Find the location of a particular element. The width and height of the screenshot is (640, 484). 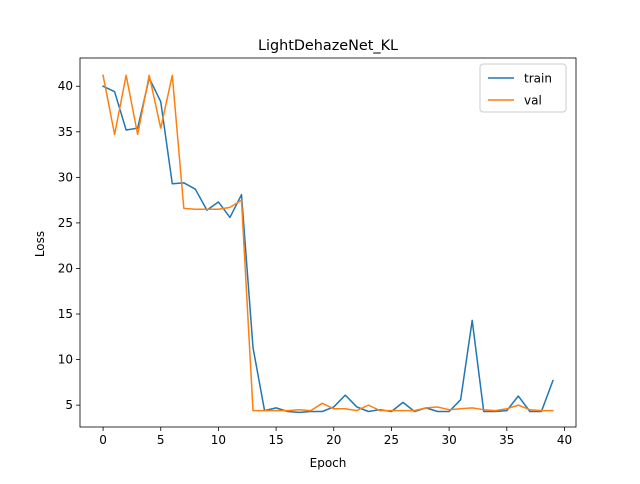

y-tick-label: 30 is located at coordinates (65, 177).